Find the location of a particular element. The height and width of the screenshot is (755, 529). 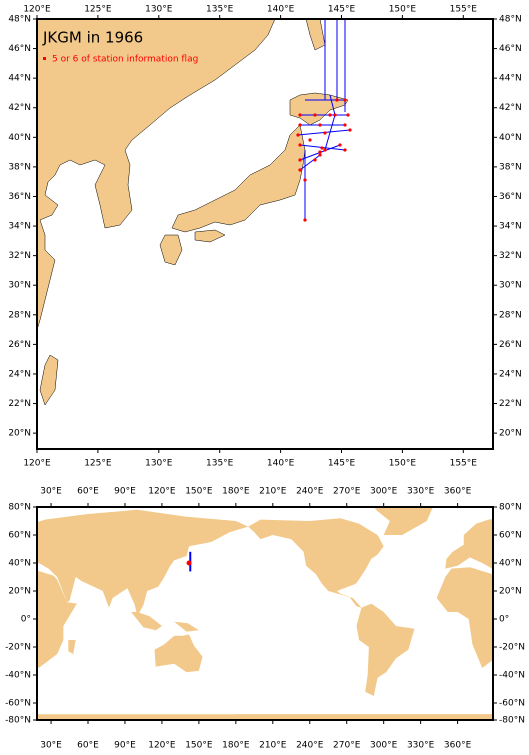

taiwan is located at coordinates (49, 380).